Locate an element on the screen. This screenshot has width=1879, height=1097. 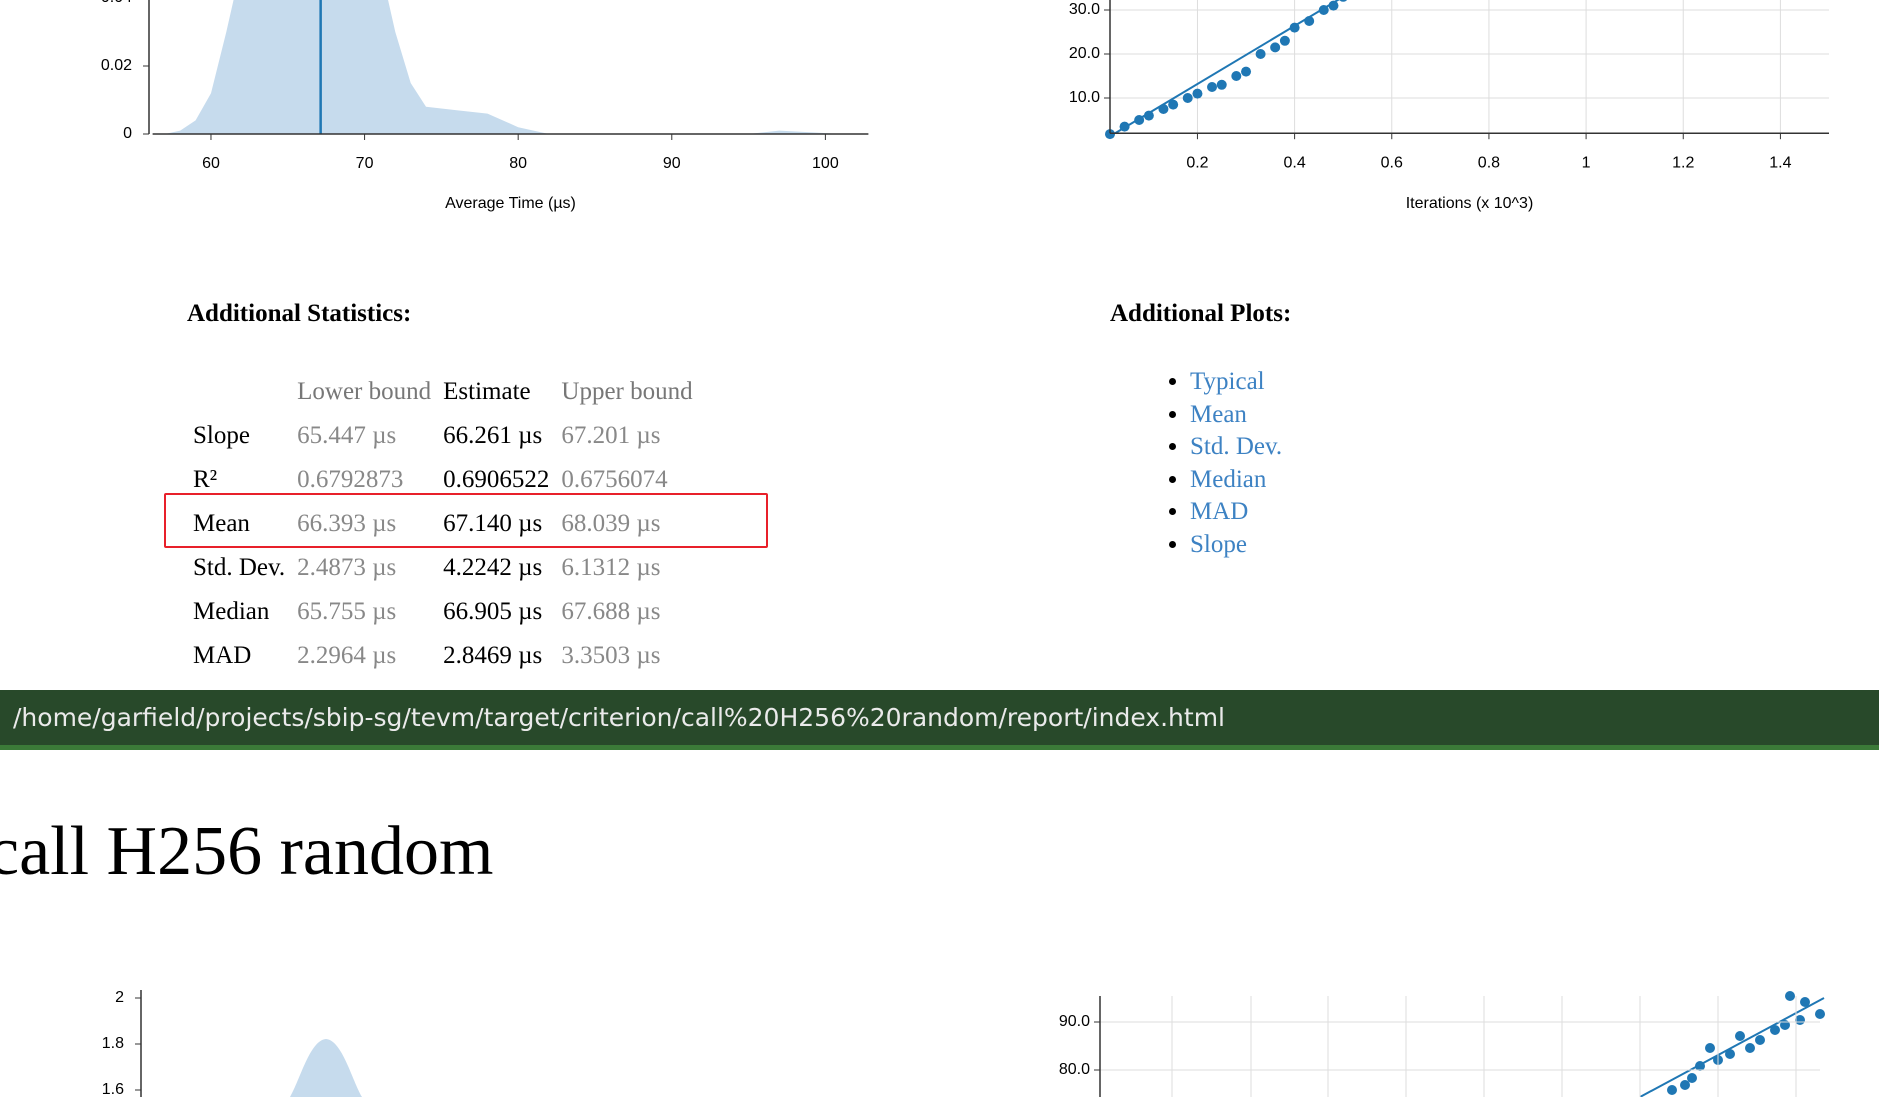
header-cell is located at coordinates (239, 392).